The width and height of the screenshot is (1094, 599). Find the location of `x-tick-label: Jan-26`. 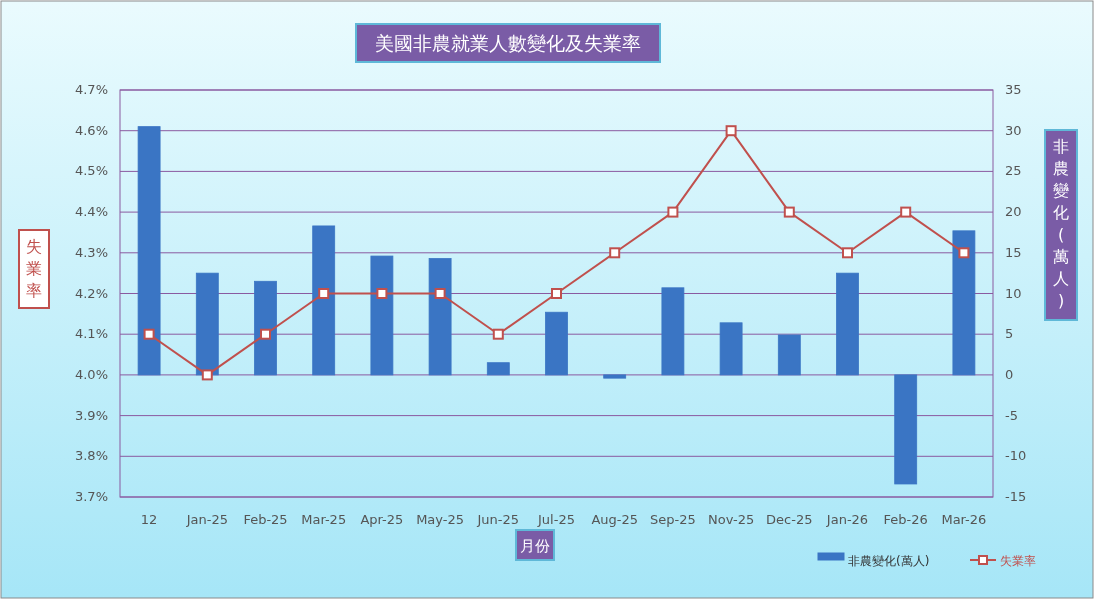

x-tick-label: Jan-26 is located at coordinates (847, 519).